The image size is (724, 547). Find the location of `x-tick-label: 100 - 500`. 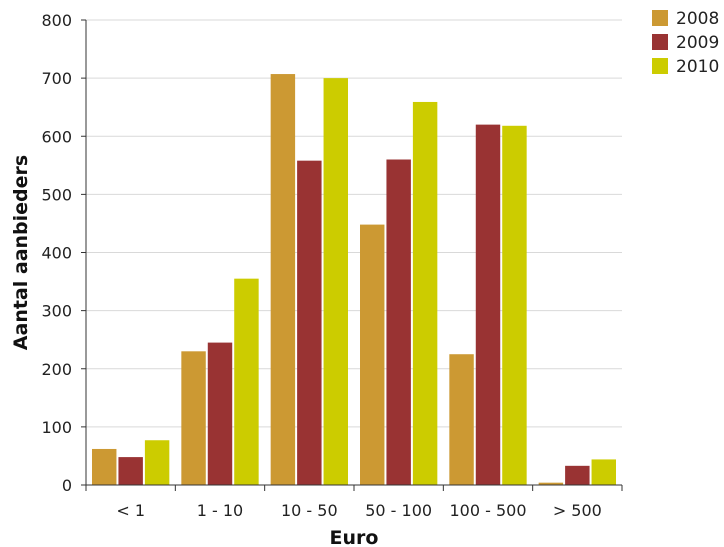

x-tick-label: 100 - 500 is located at coordinates (487, 510).